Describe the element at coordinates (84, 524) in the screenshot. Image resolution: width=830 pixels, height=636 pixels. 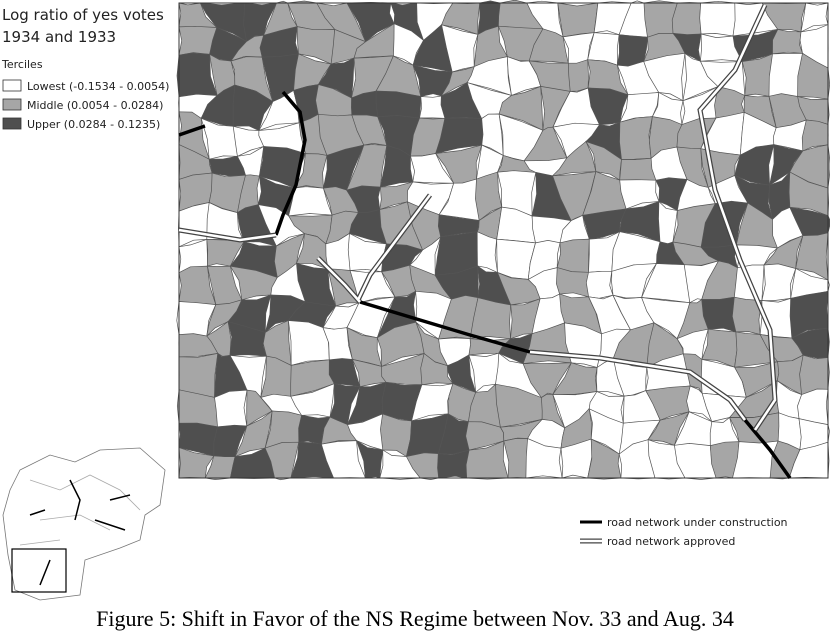
I see `inset-map` at that location.